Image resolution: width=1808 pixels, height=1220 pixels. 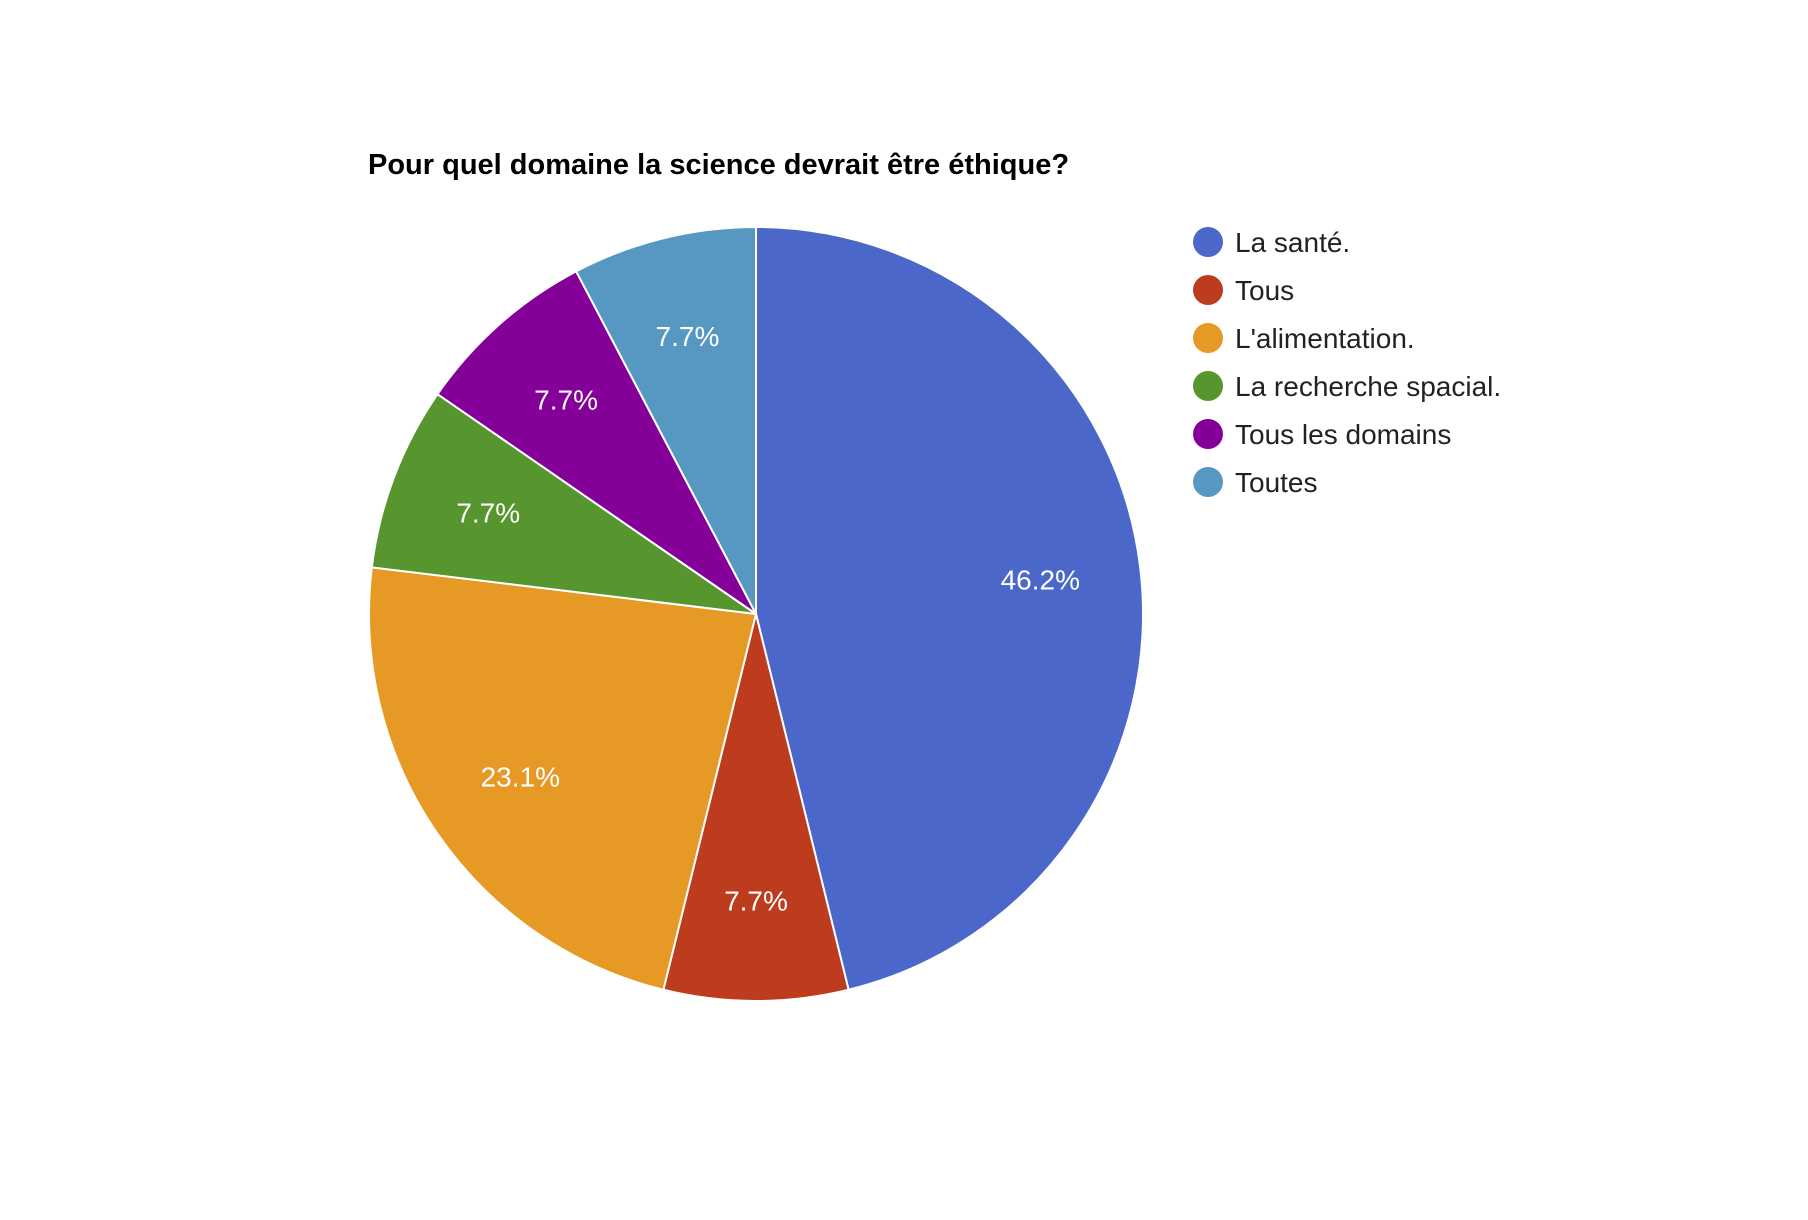 What do you see at coordinates (1368, 386) in the screenshot?
I see `legend-label: La recherche spacial.` at bounding box center [1368, 386].